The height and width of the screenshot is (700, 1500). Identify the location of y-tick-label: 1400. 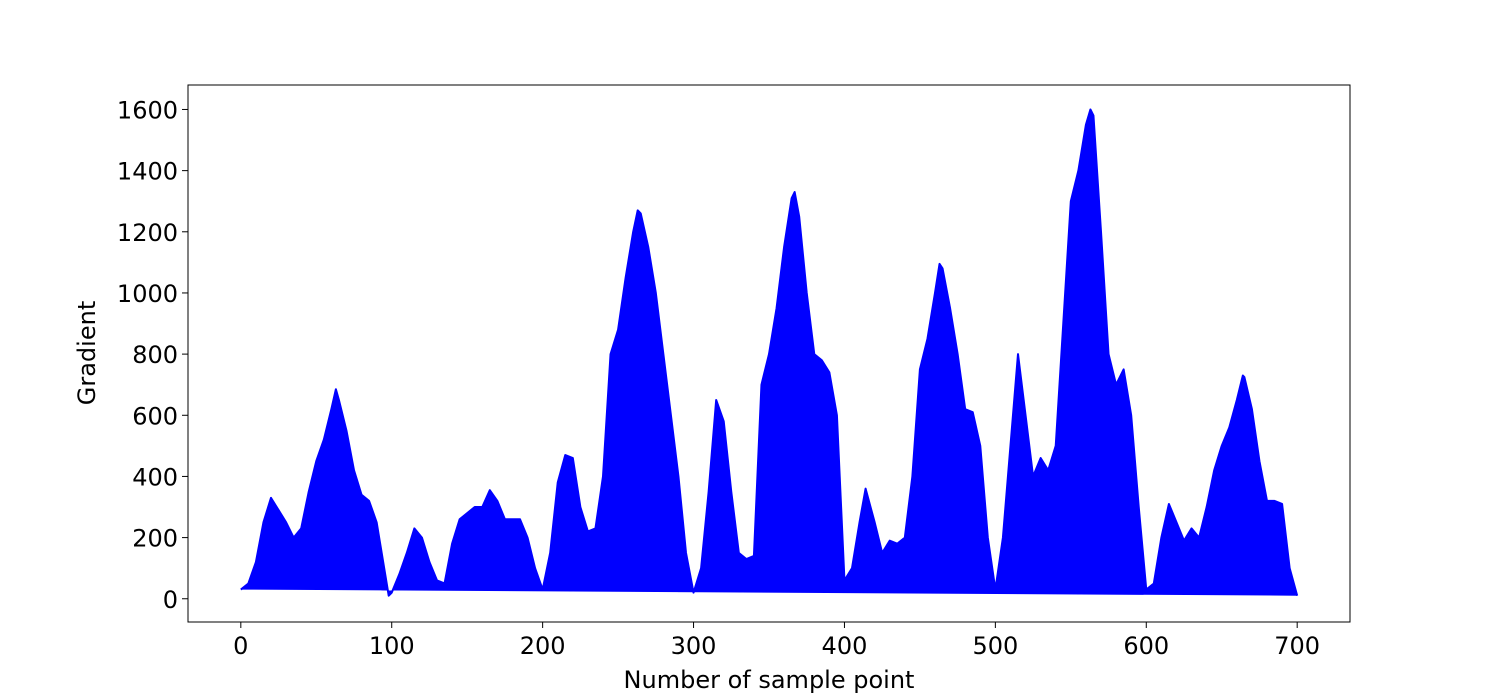
(147, 172).